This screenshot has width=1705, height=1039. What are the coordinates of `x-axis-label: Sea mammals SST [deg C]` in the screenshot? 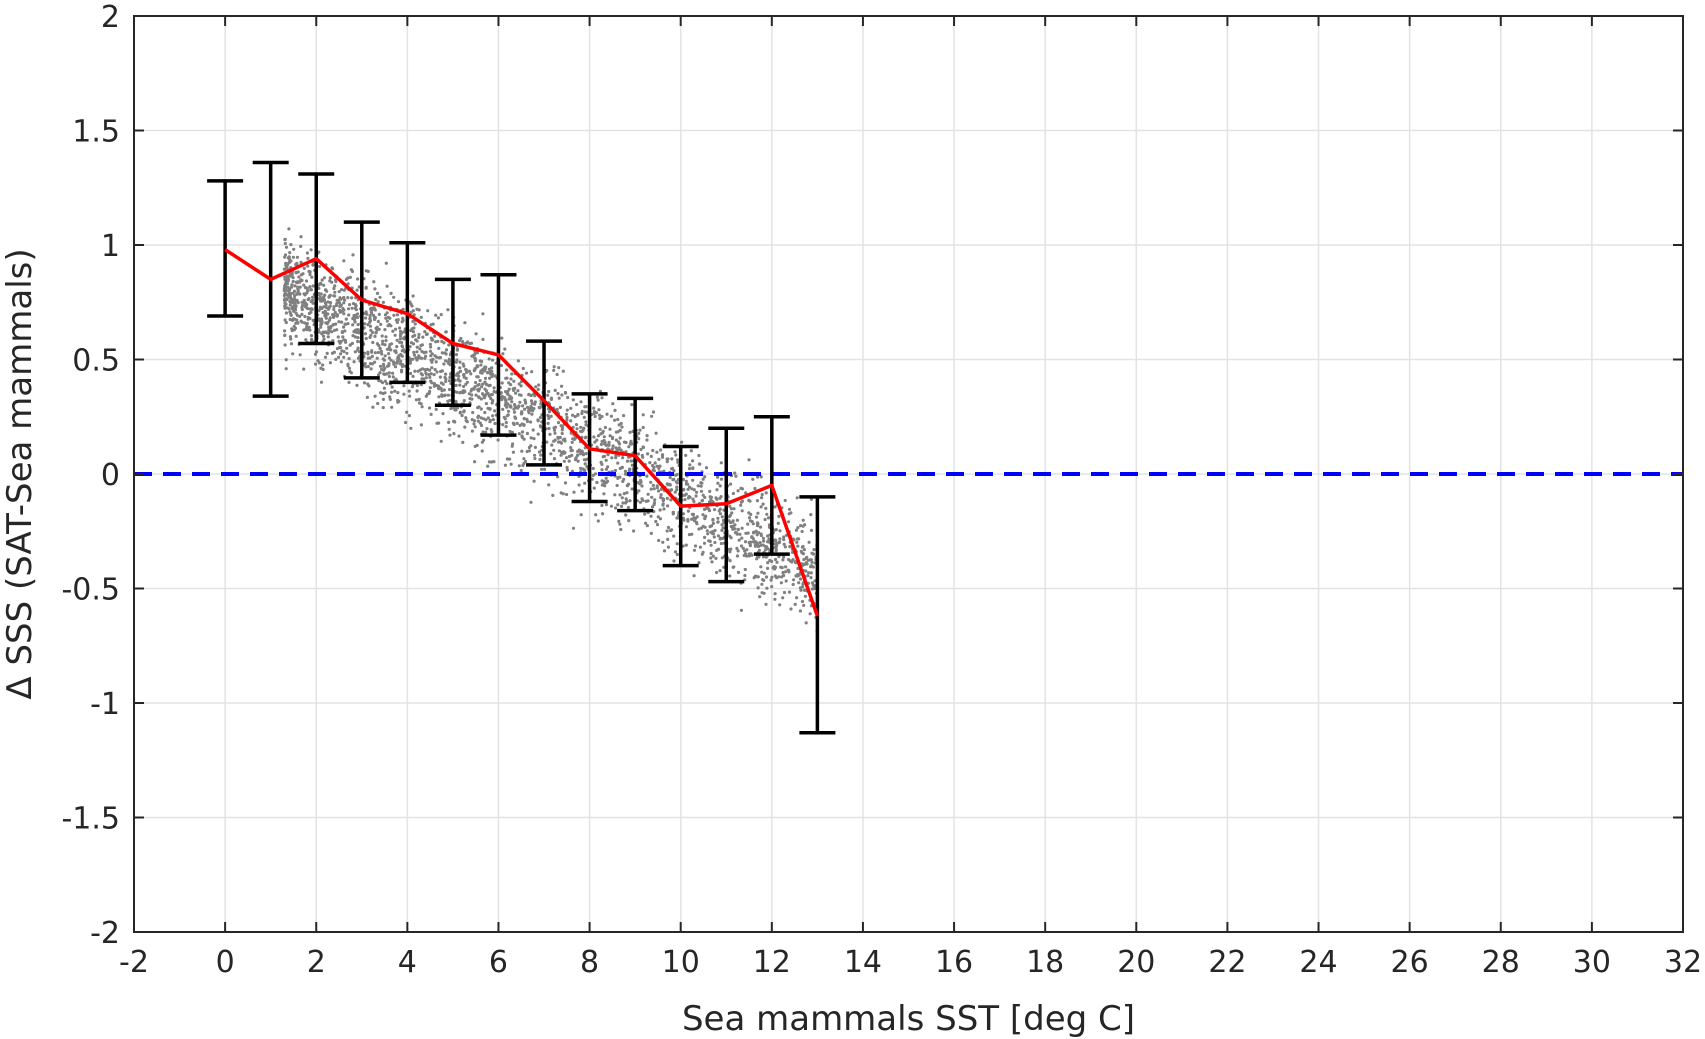 It's located at (908, 1019).